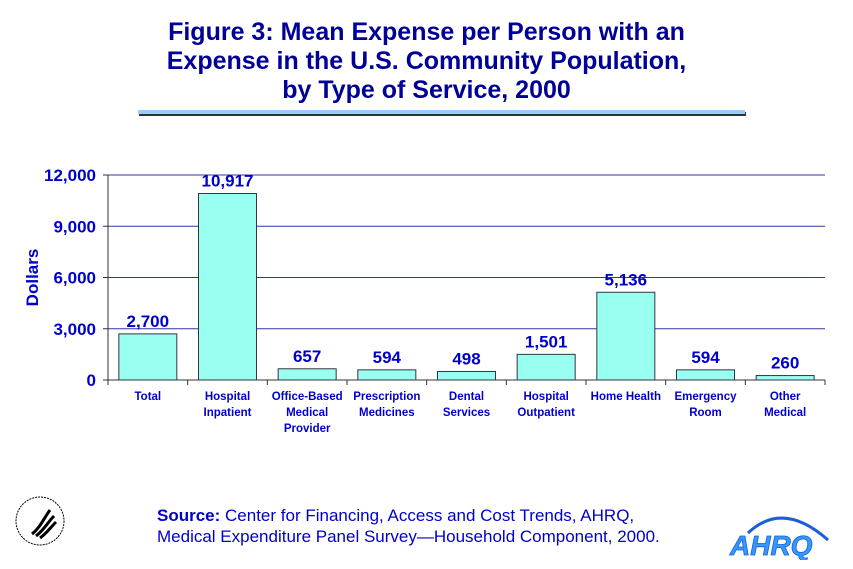  What do you see at coordinates (626, 397) in the screenshot?
I see `x-tick-label: Home Health` at bounding box center [626, 397].